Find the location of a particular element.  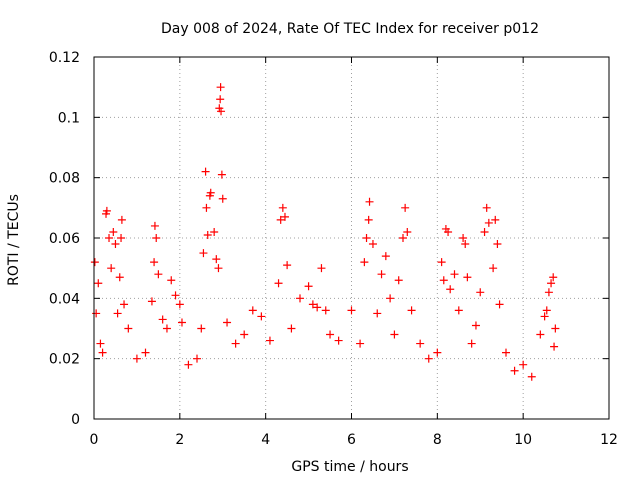

y-tick-label: 0.02 is located at coordinates (64, 360).